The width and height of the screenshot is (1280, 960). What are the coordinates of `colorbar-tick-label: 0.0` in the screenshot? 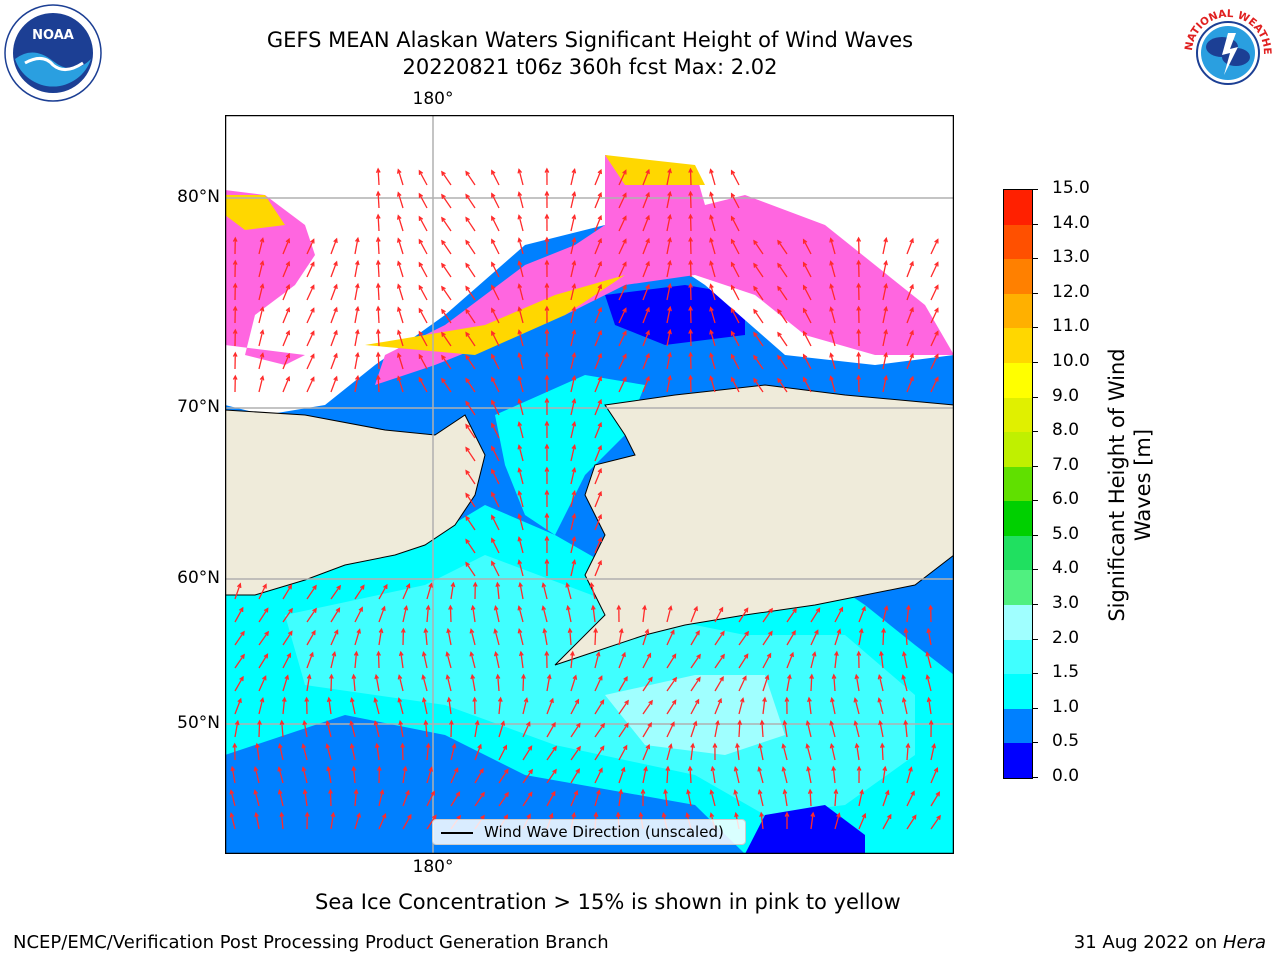 It's located at (1066, 776).